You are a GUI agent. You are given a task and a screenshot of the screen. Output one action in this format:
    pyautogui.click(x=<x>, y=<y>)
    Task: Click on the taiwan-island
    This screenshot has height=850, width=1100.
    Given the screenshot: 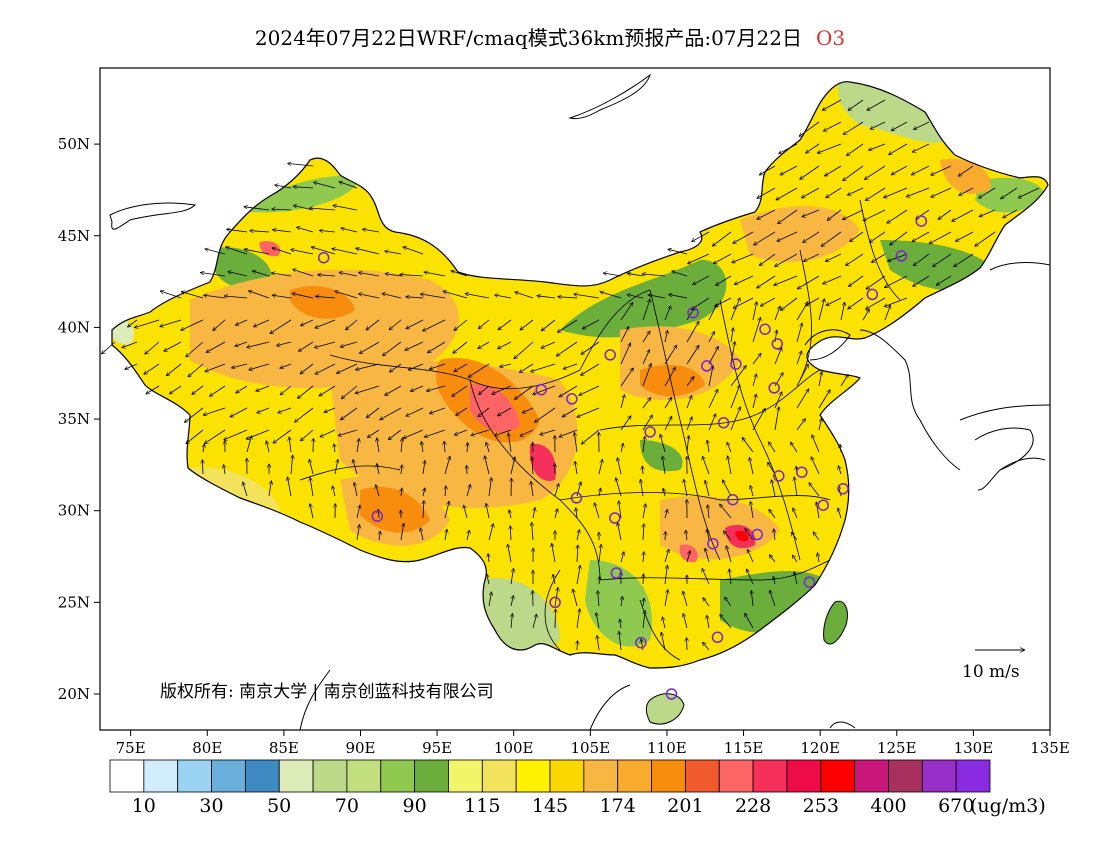 What is the action you would take?
    pyautogui.click(x=835, y=622)
    